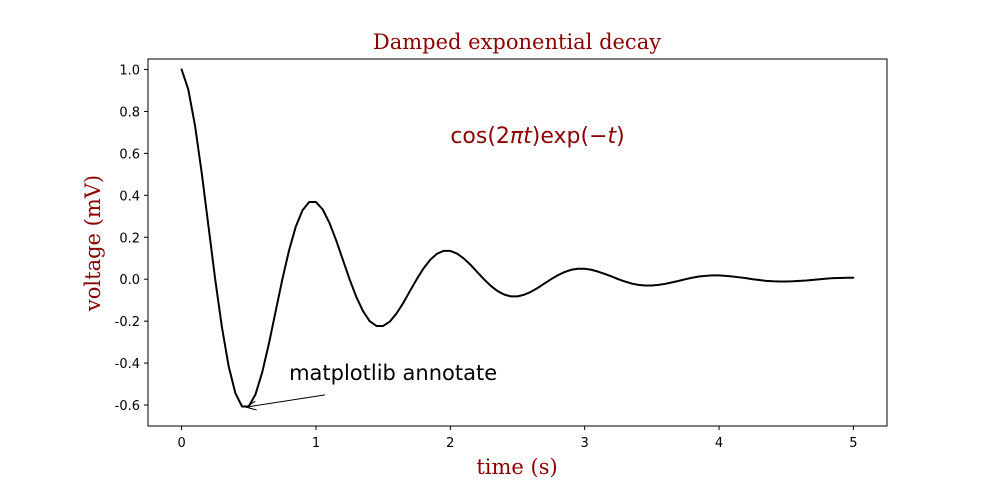 This screenshot has width=986, height=480. Describe the element at coordinates (516, 467) in the screenshot. I see `x-axis-label: time (s)` at that location.